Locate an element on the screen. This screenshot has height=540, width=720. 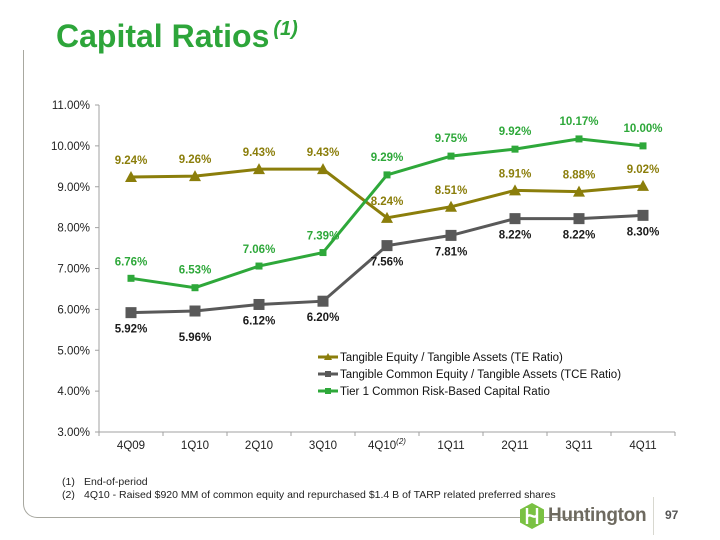
data-label-te: 8.88% is located at coordinates (579, 176).